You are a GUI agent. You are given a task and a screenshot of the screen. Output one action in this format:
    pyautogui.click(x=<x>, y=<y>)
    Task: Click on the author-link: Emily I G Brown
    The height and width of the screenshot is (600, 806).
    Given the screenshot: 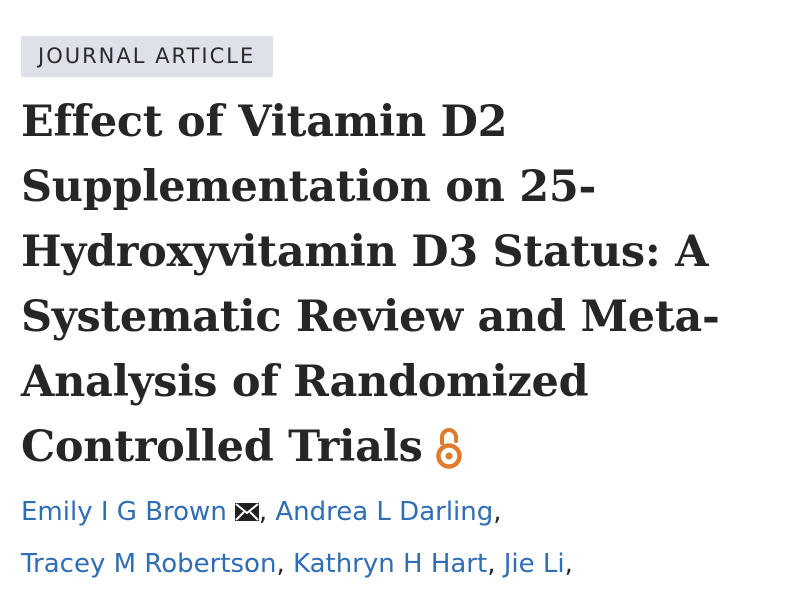 What is the action you would take?
    pyautogui.click(x=124, y=512)
    